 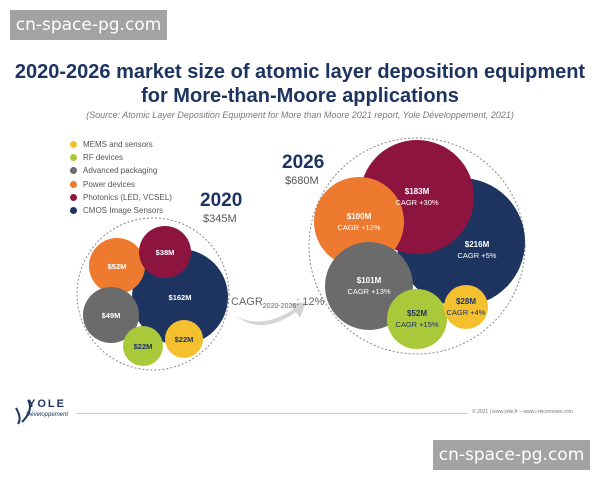 I want to click on year-label-2026: 2026, so click(x=303, y=162).